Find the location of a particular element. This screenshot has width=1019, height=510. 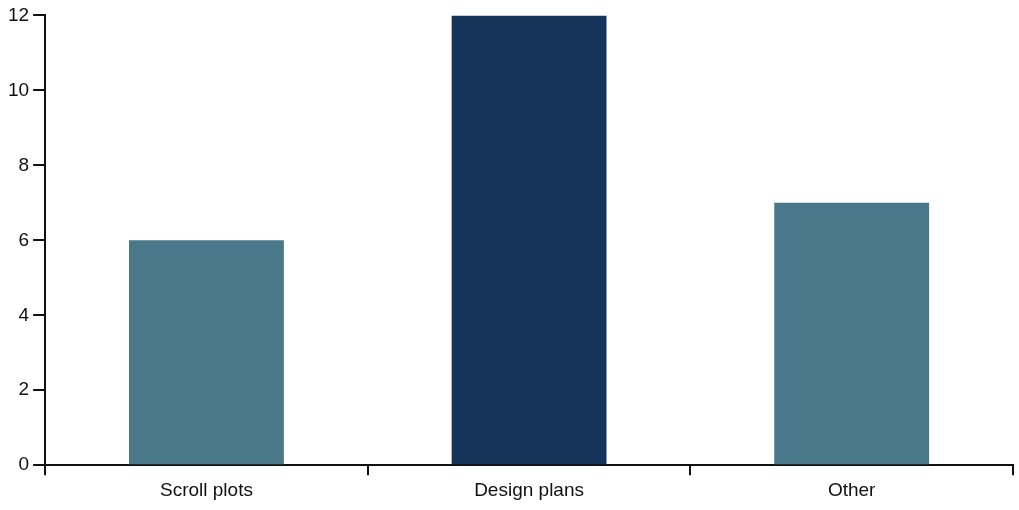

x-tick-label: Design plans is located at coordinates (529, 489).